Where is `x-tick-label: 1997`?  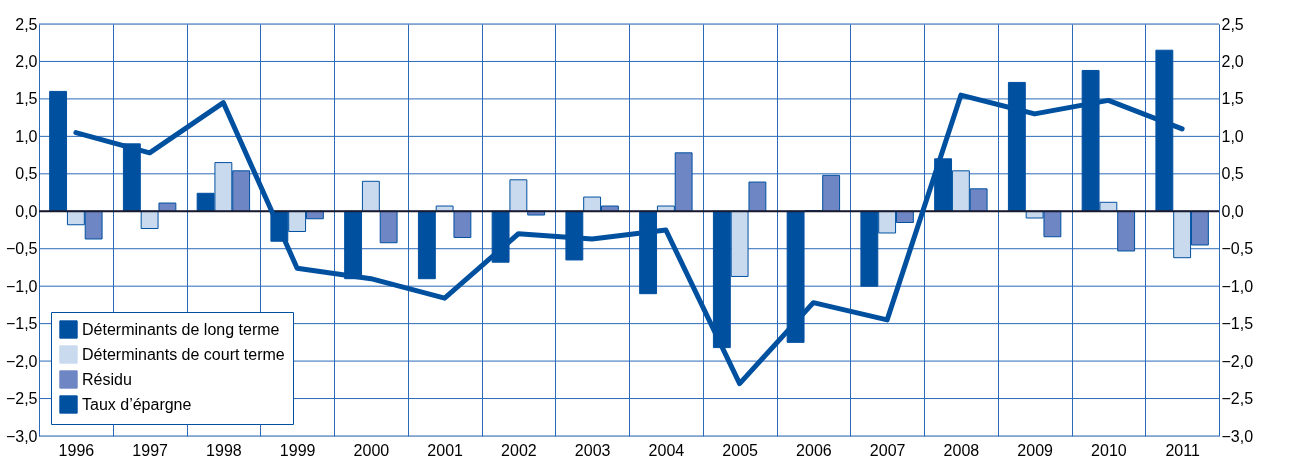
x-tick-label: 1997 is located at coordinates (150, 450).